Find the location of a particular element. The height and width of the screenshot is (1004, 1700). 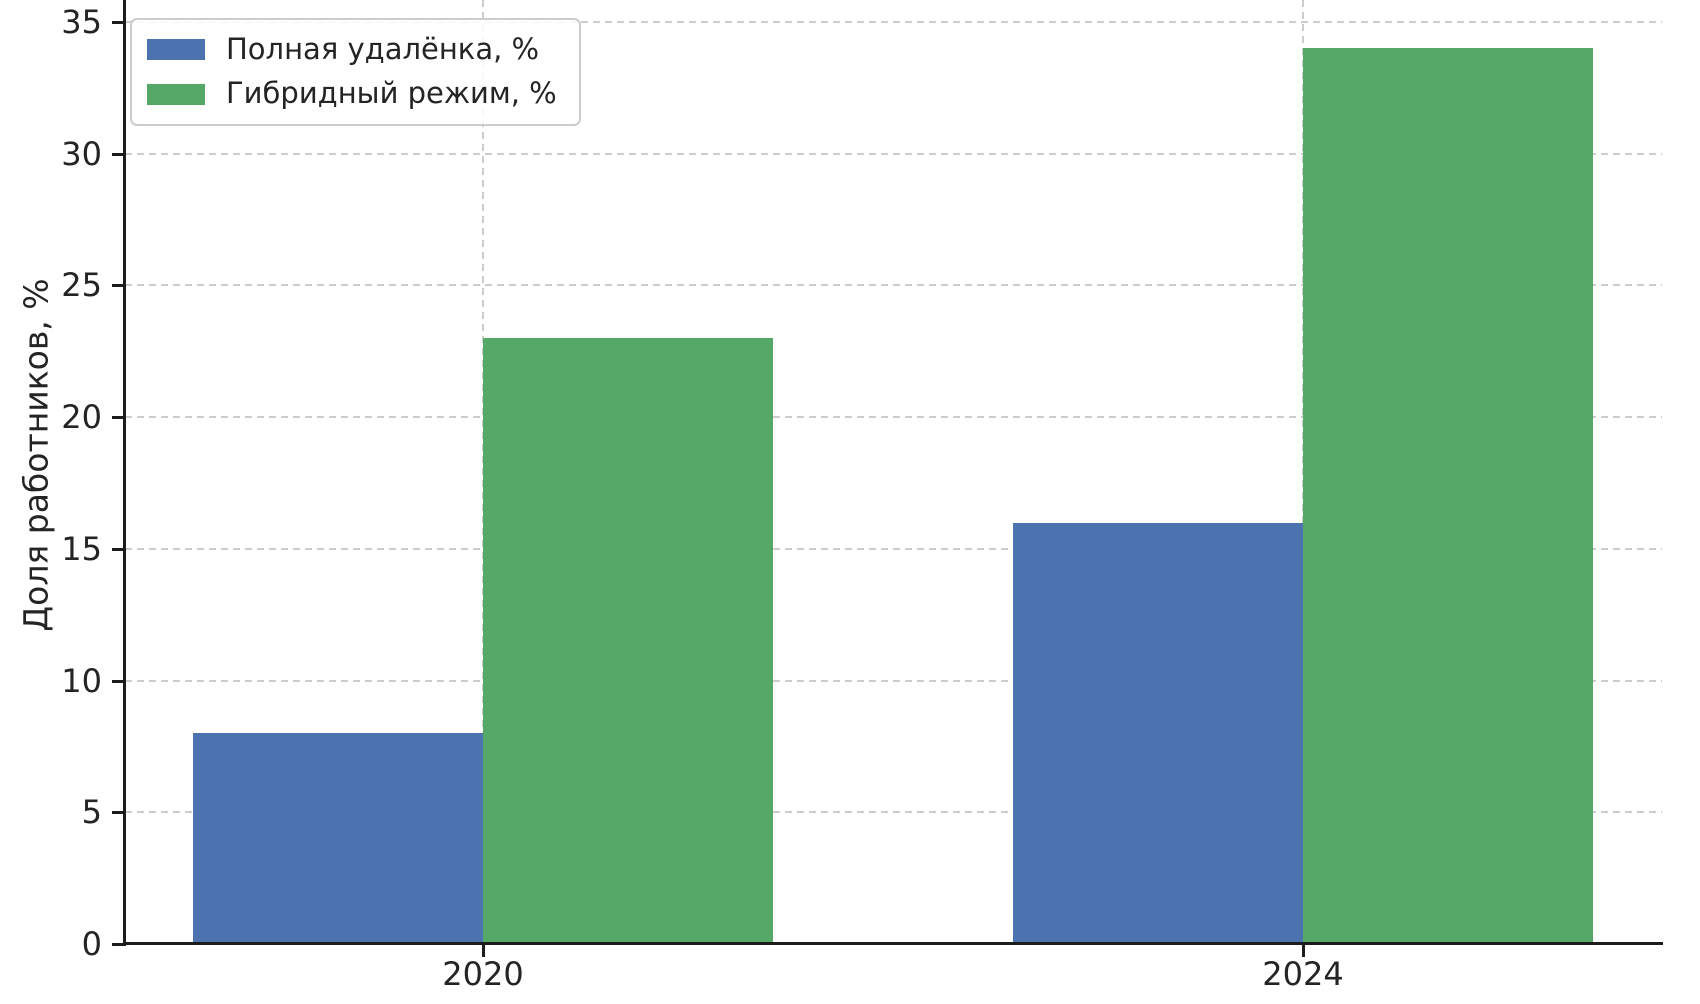

y-tick-label: 30 is located at coordinates (81, 153).